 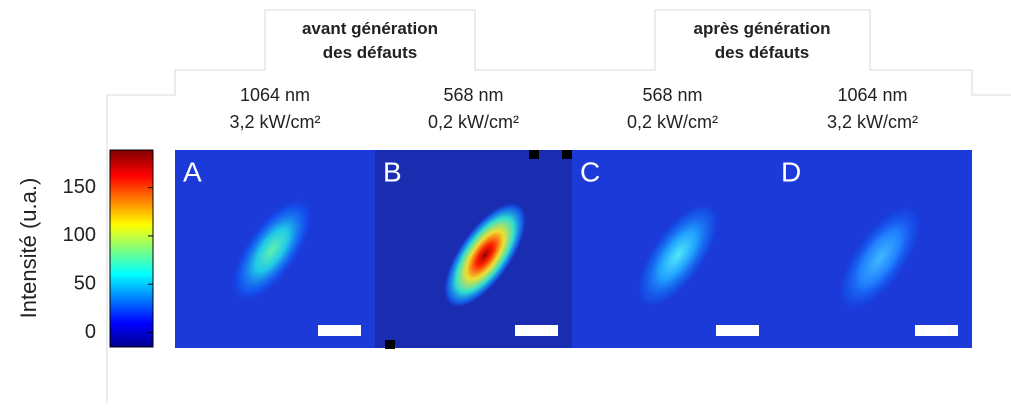 What do you see at coordinates (85, 284) in the screenshot?
I see `tick-label: 50` at bounding box center [85, 284].